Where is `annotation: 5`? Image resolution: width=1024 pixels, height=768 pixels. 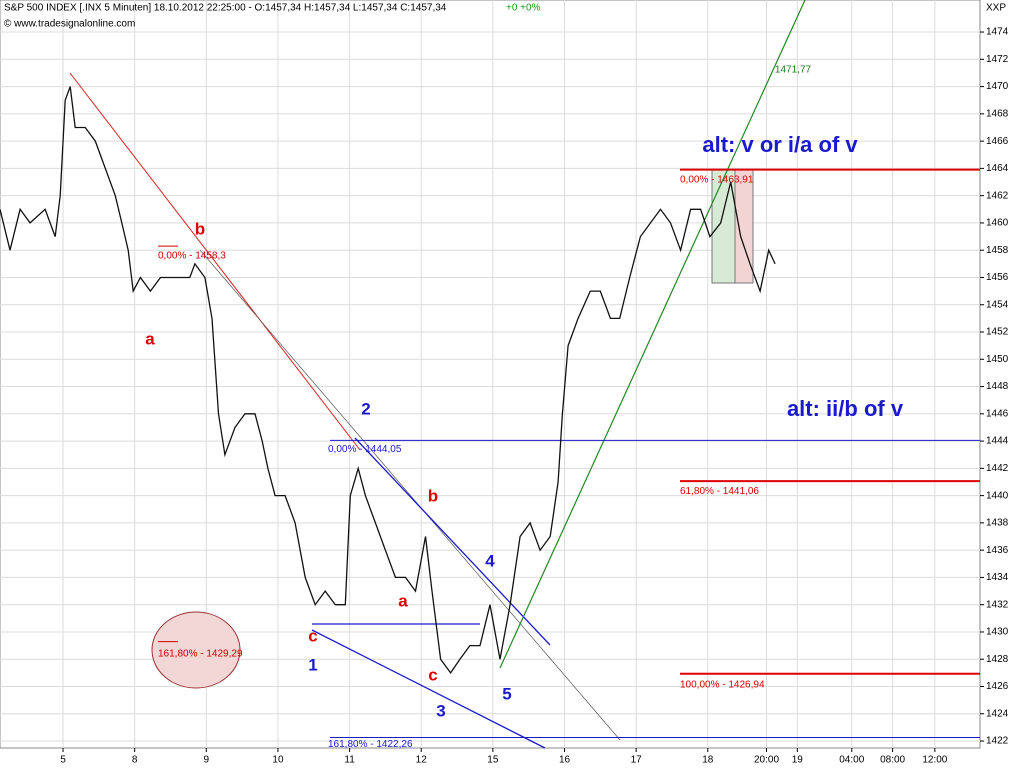 annotation: 5 is located at coordinates (506, 693).